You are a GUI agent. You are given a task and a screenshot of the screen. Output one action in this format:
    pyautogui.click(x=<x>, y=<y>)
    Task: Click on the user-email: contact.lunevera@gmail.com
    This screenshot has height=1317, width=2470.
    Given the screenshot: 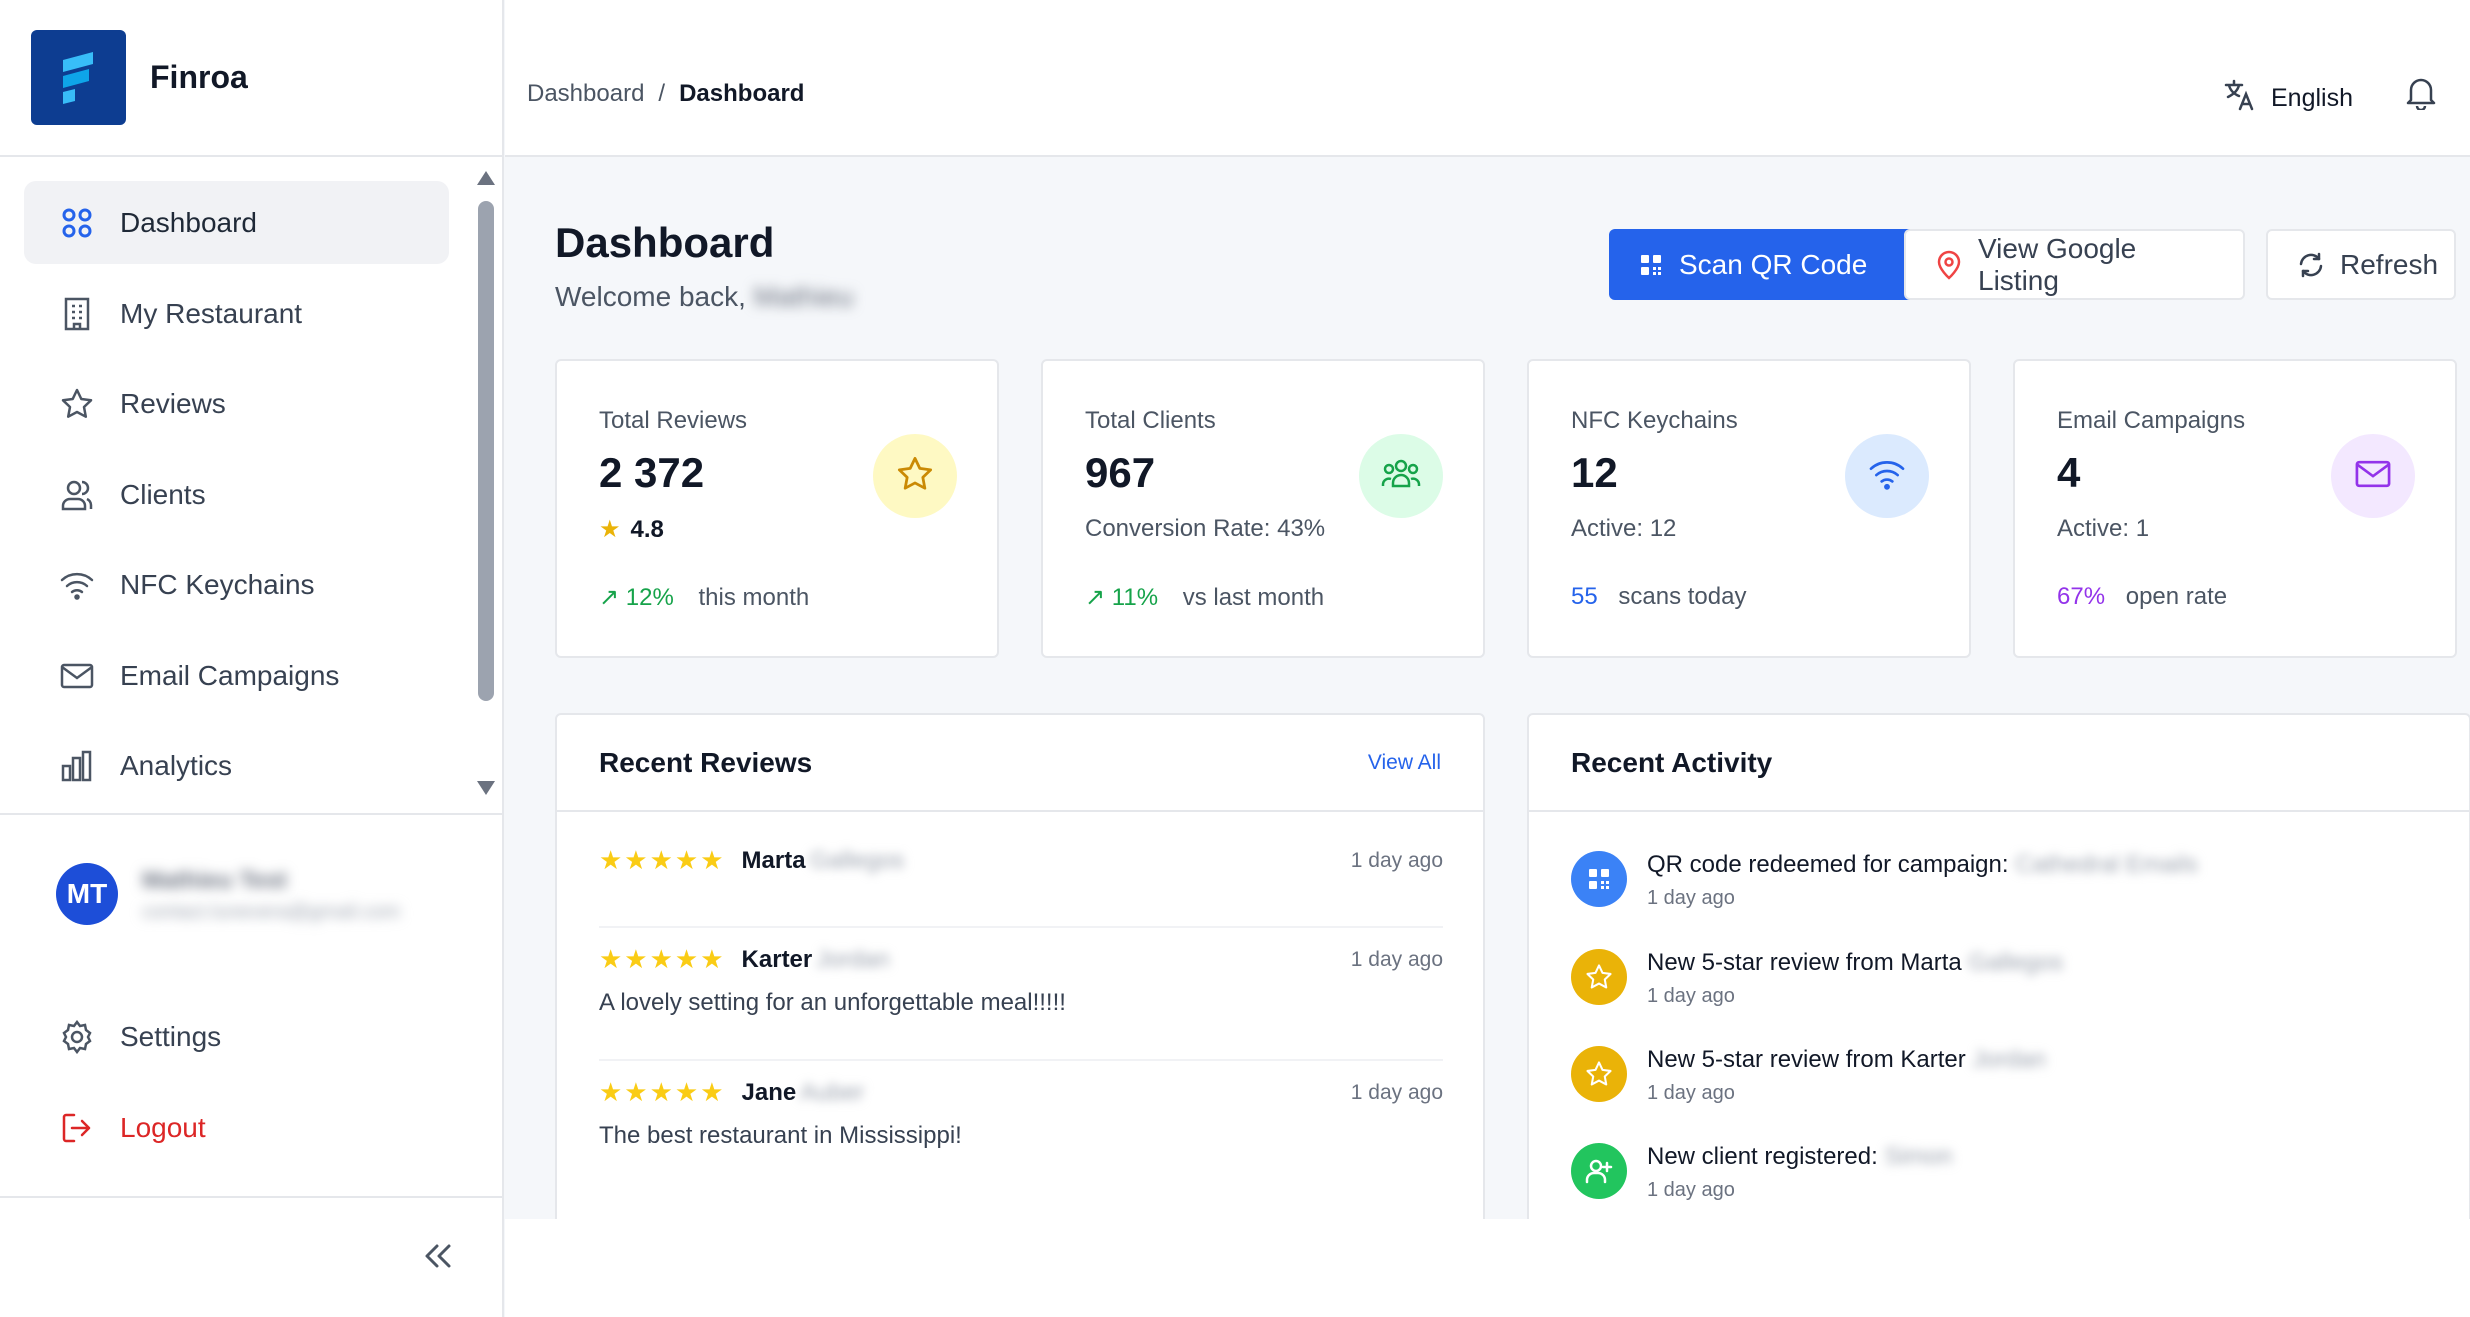 What is the action you would take?
    pyautogui.click(x=271, y=912)
    